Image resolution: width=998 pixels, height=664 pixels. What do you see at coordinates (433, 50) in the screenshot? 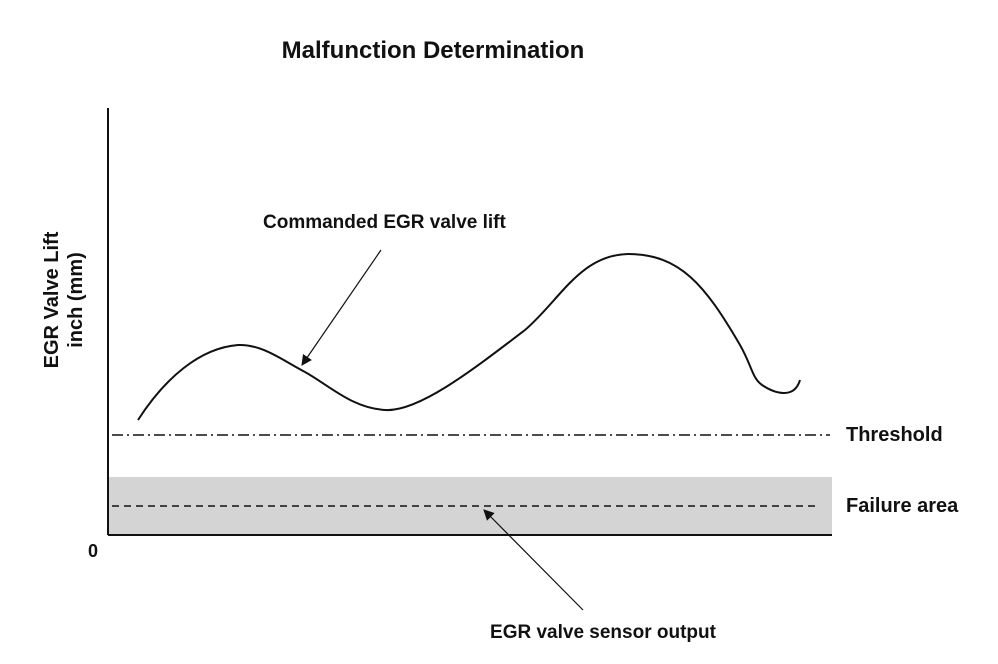
I see `diagram-title: Malfunction Determination` at bounding box center [433, 50].